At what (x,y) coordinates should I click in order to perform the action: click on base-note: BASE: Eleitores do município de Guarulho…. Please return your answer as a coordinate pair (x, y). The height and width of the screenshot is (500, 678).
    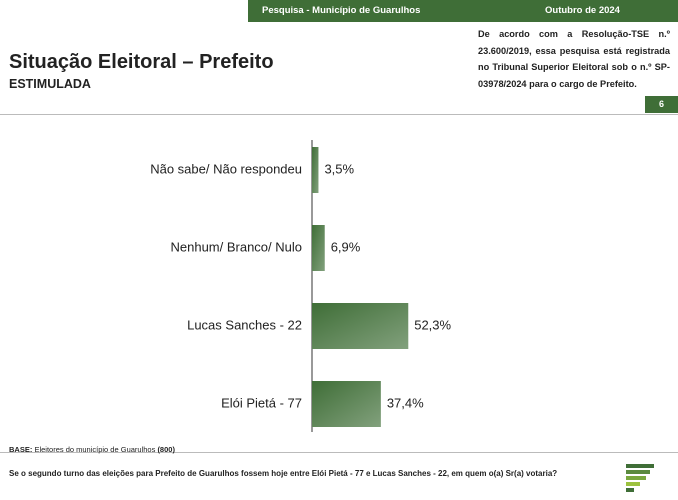
    Looking at the image, I should click on (92, 449).